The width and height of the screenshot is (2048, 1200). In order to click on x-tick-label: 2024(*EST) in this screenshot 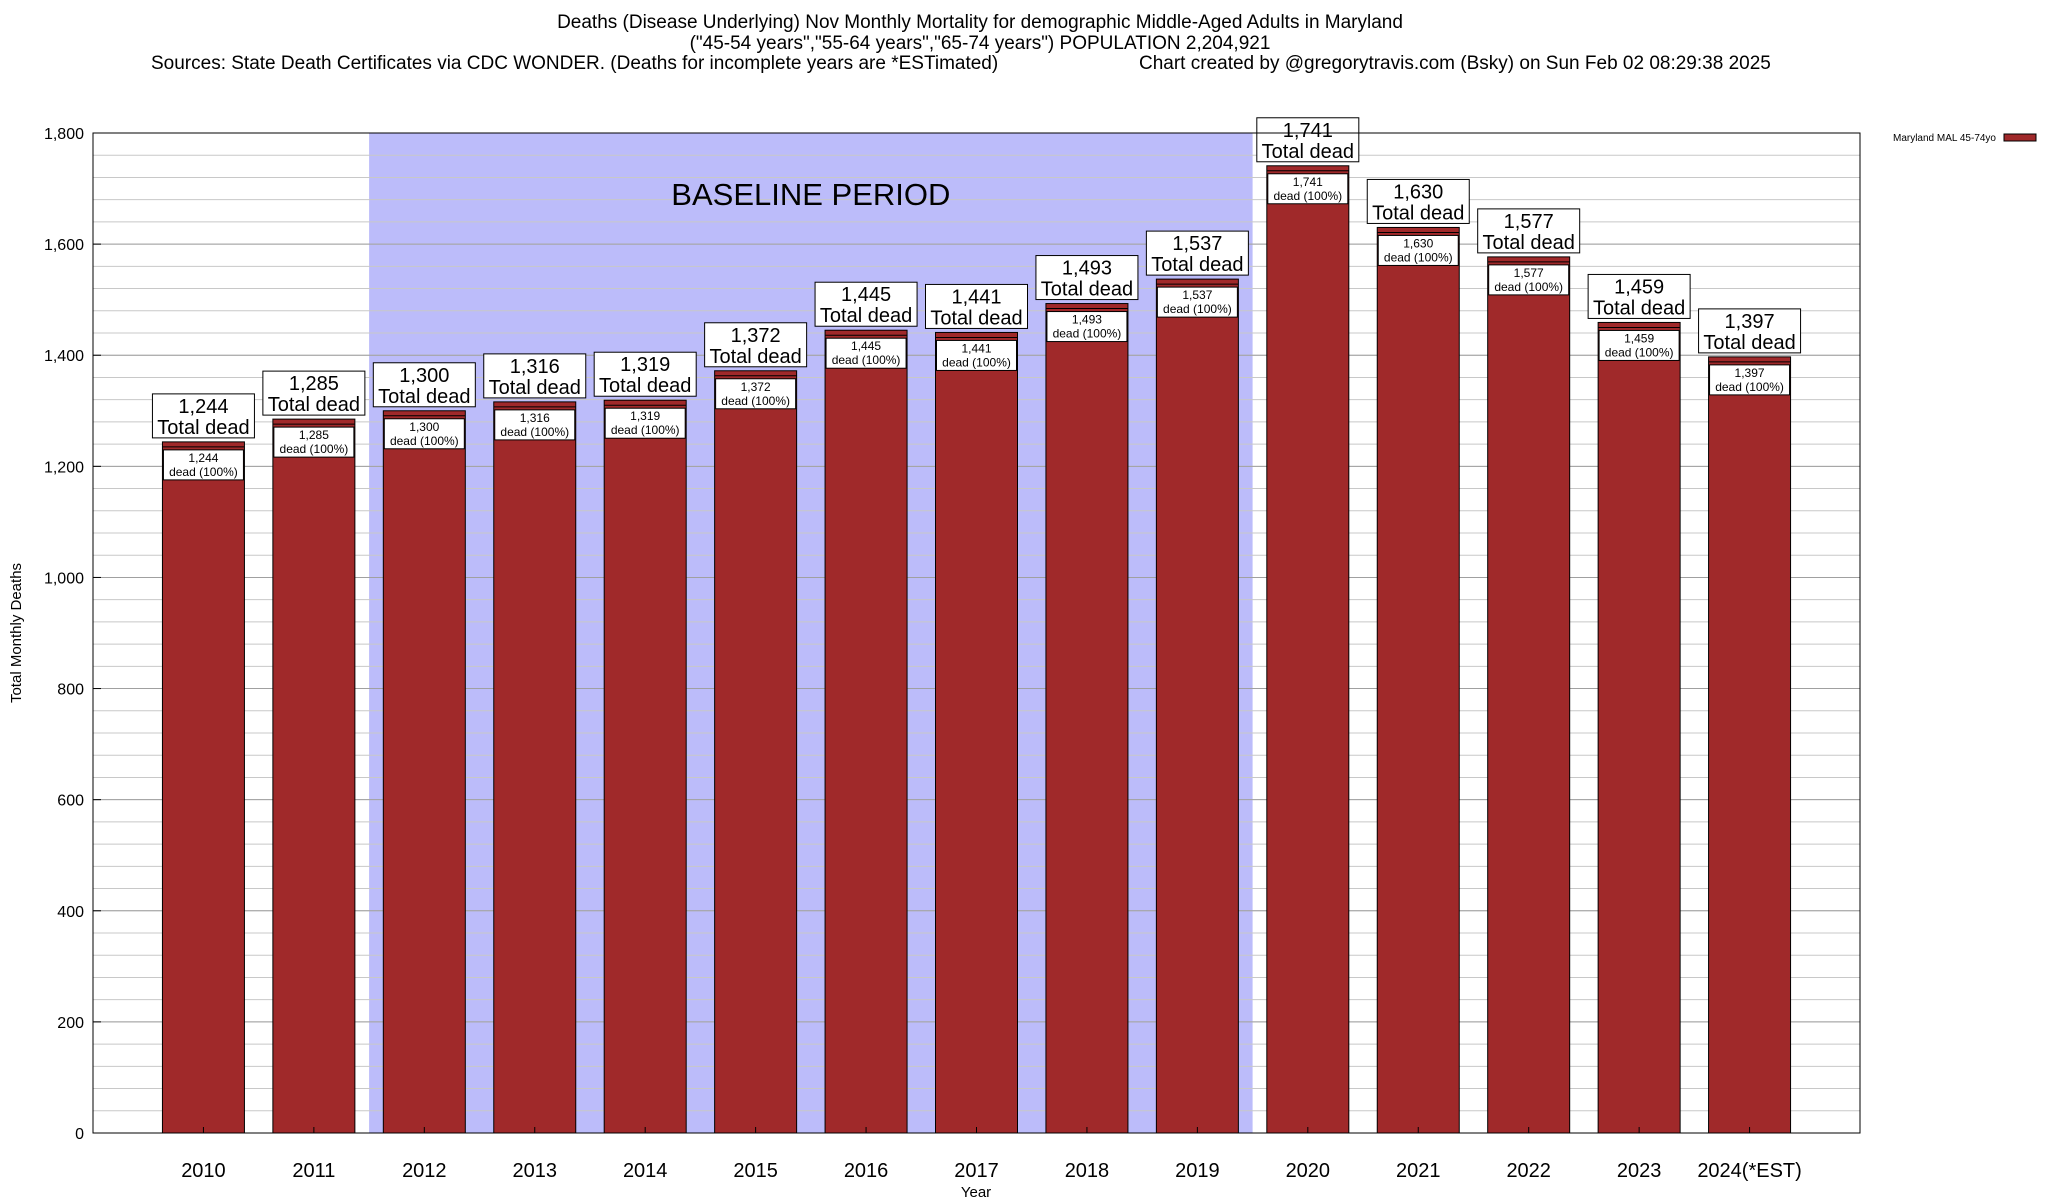, I will do `click(1749, 1171)`.